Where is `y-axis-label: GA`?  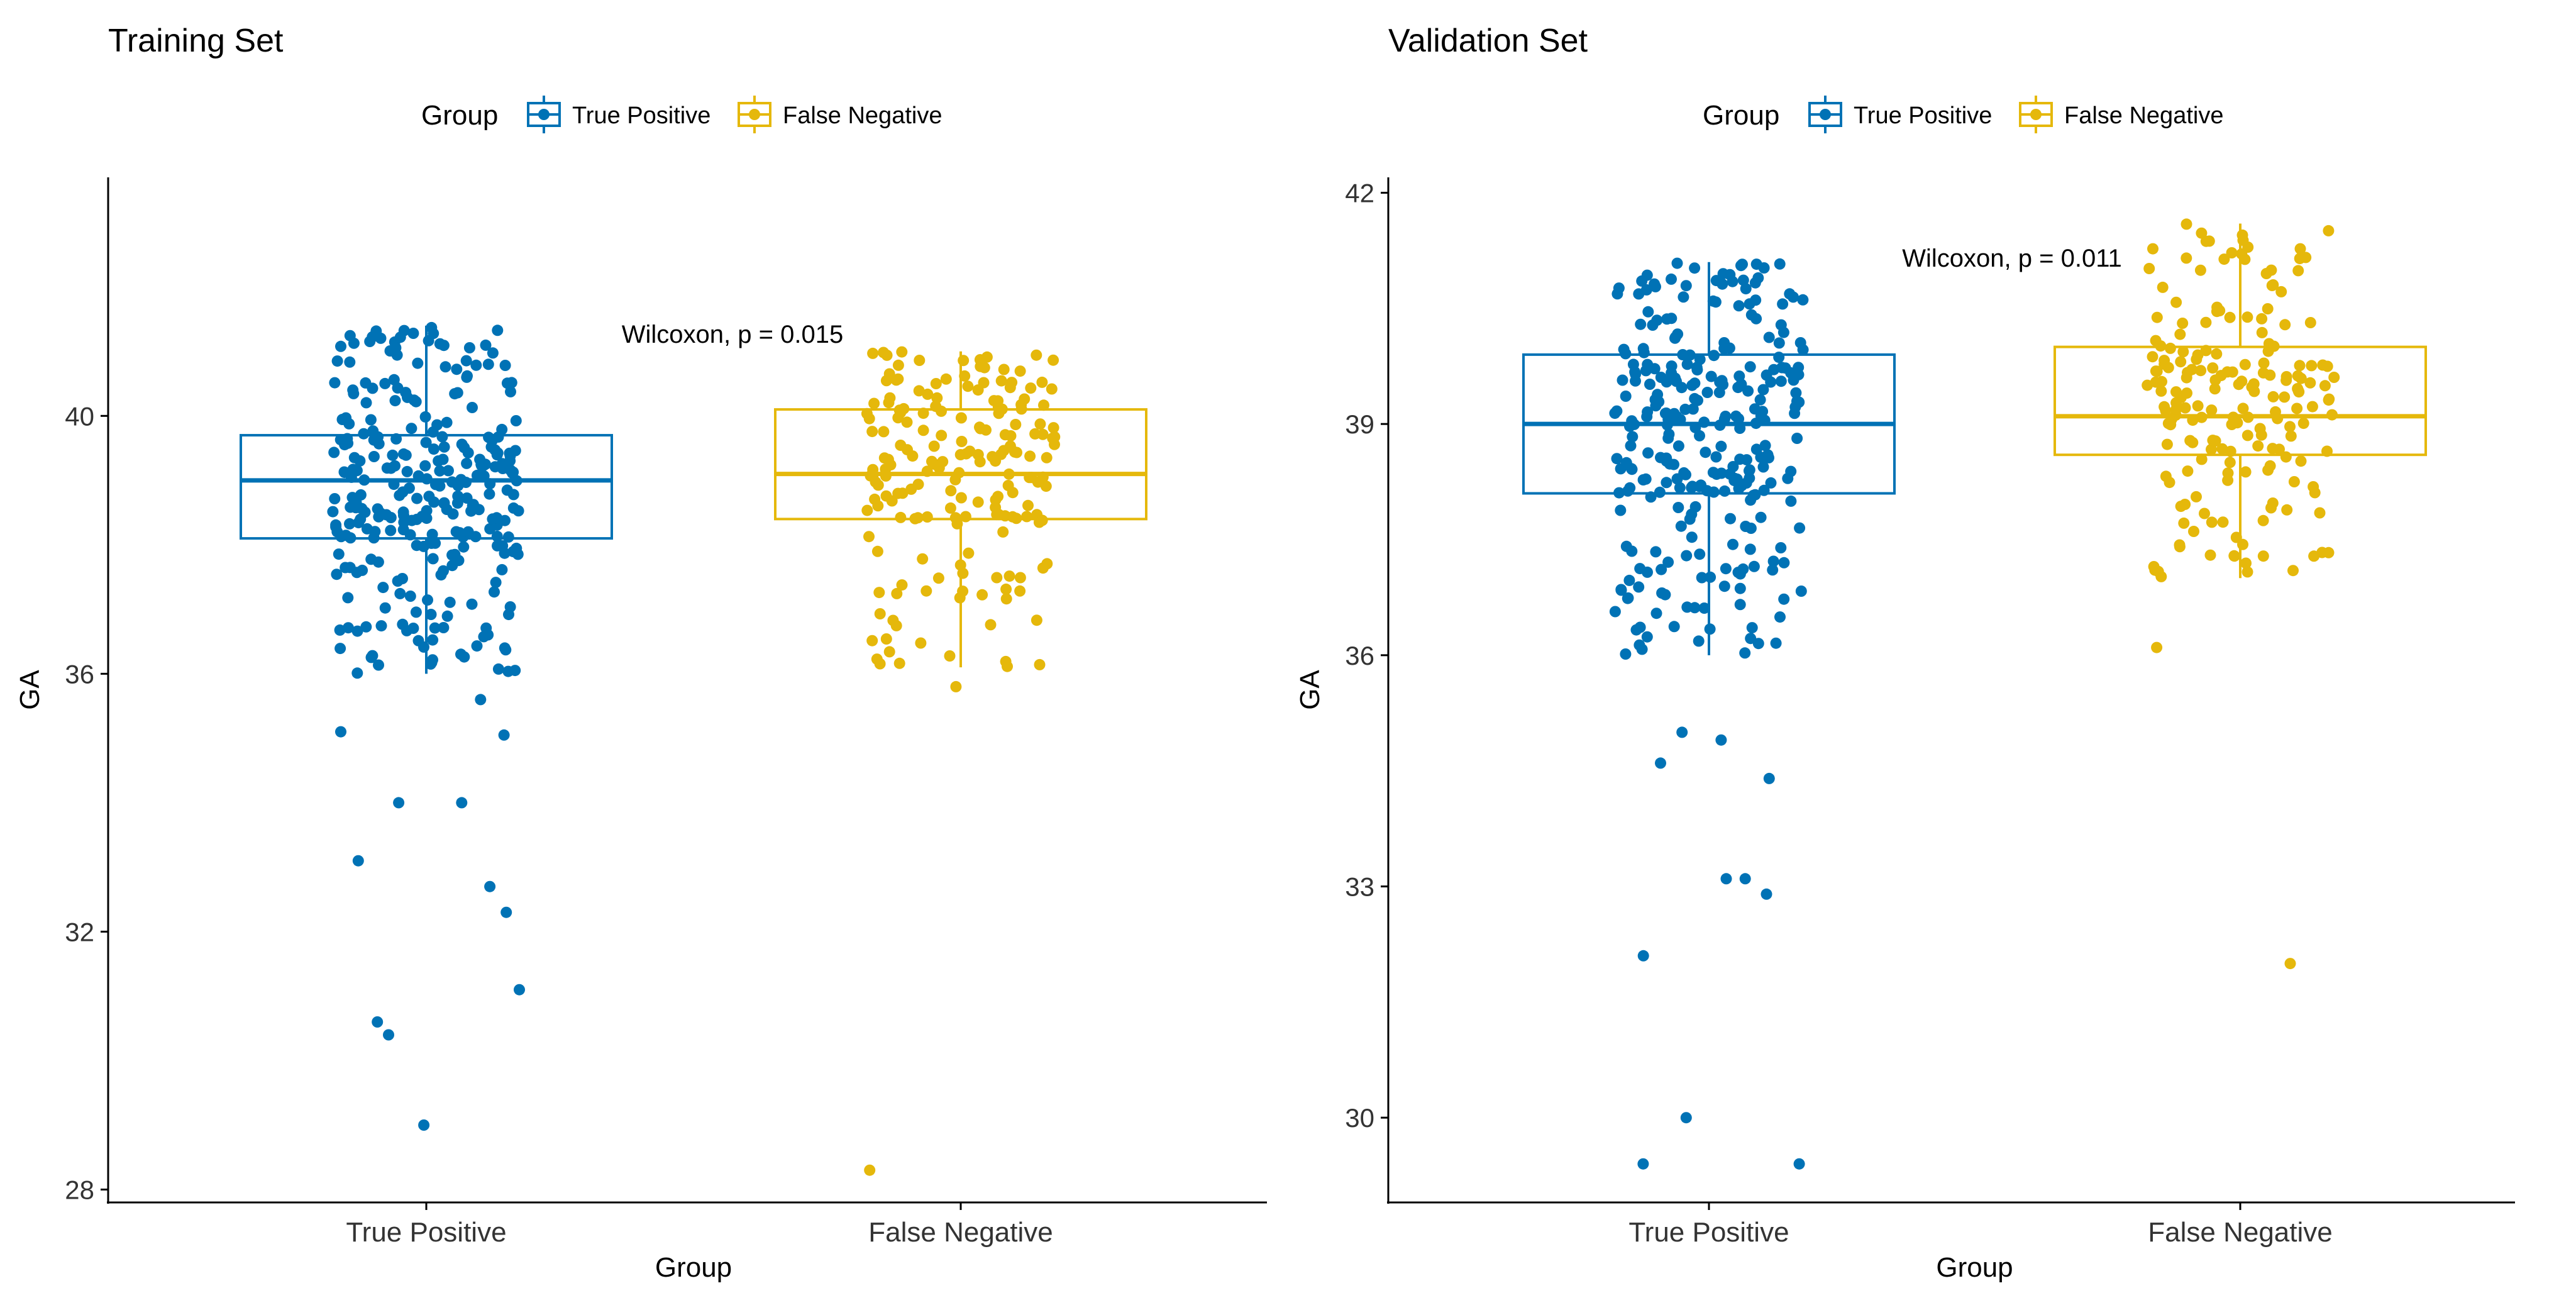
y-axis-label: GA is located at coordinates (1310, 690).